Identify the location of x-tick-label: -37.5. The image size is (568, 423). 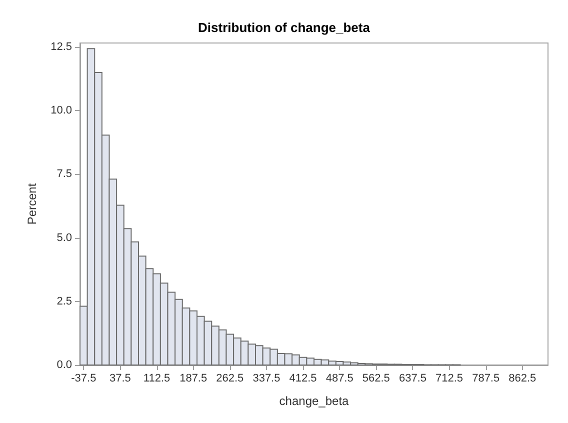
(83, 378).